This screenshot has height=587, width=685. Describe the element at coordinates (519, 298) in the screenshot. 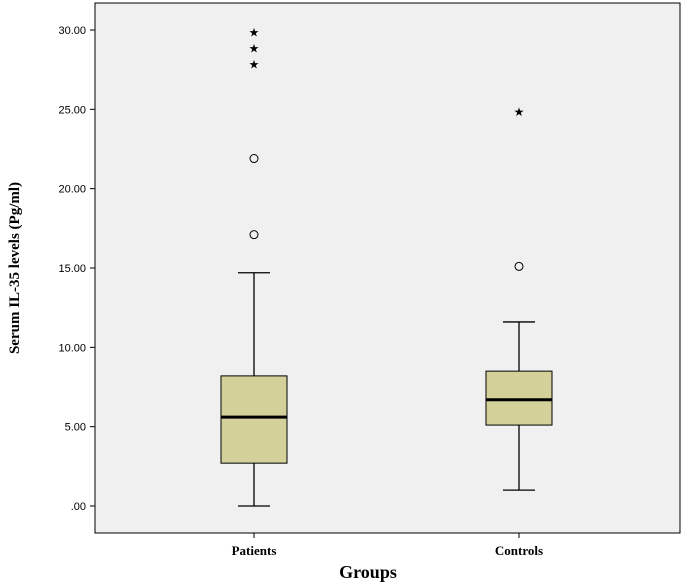

I see `box-controls: ★` at that location.